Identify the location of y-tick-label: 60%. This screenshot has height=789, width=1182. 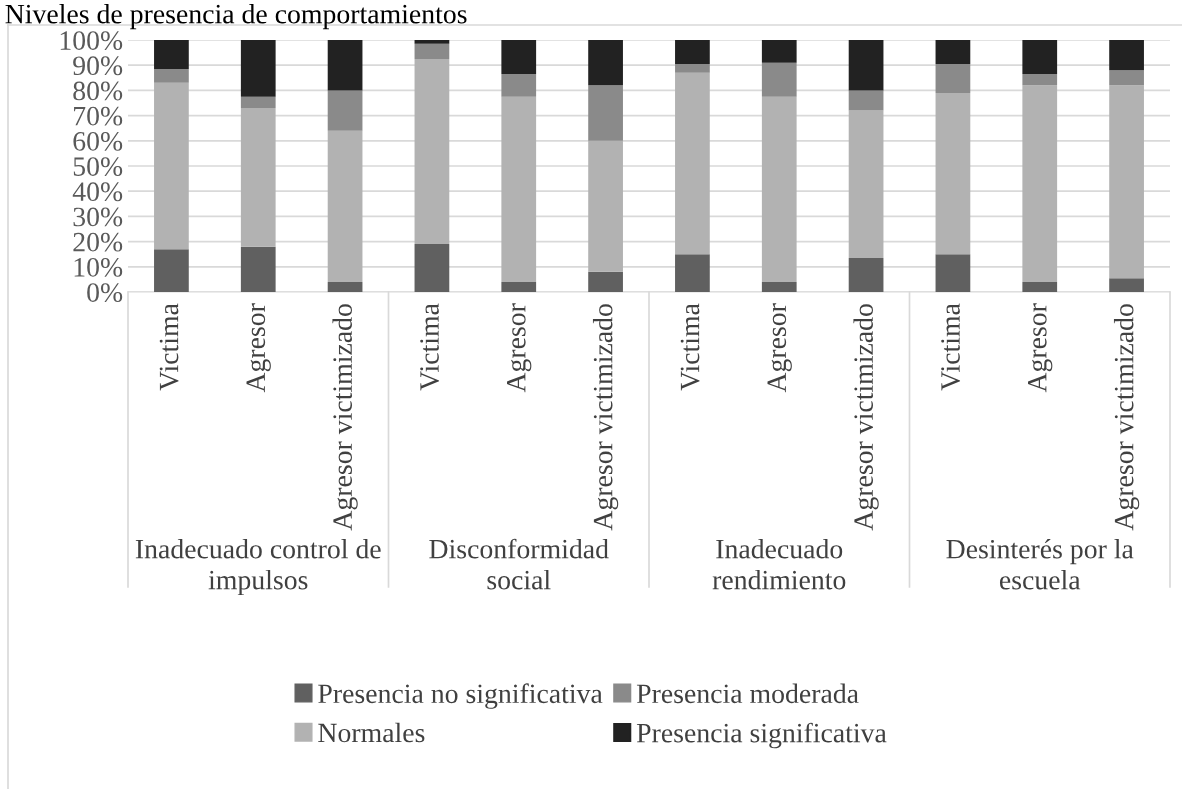
(98, 141).